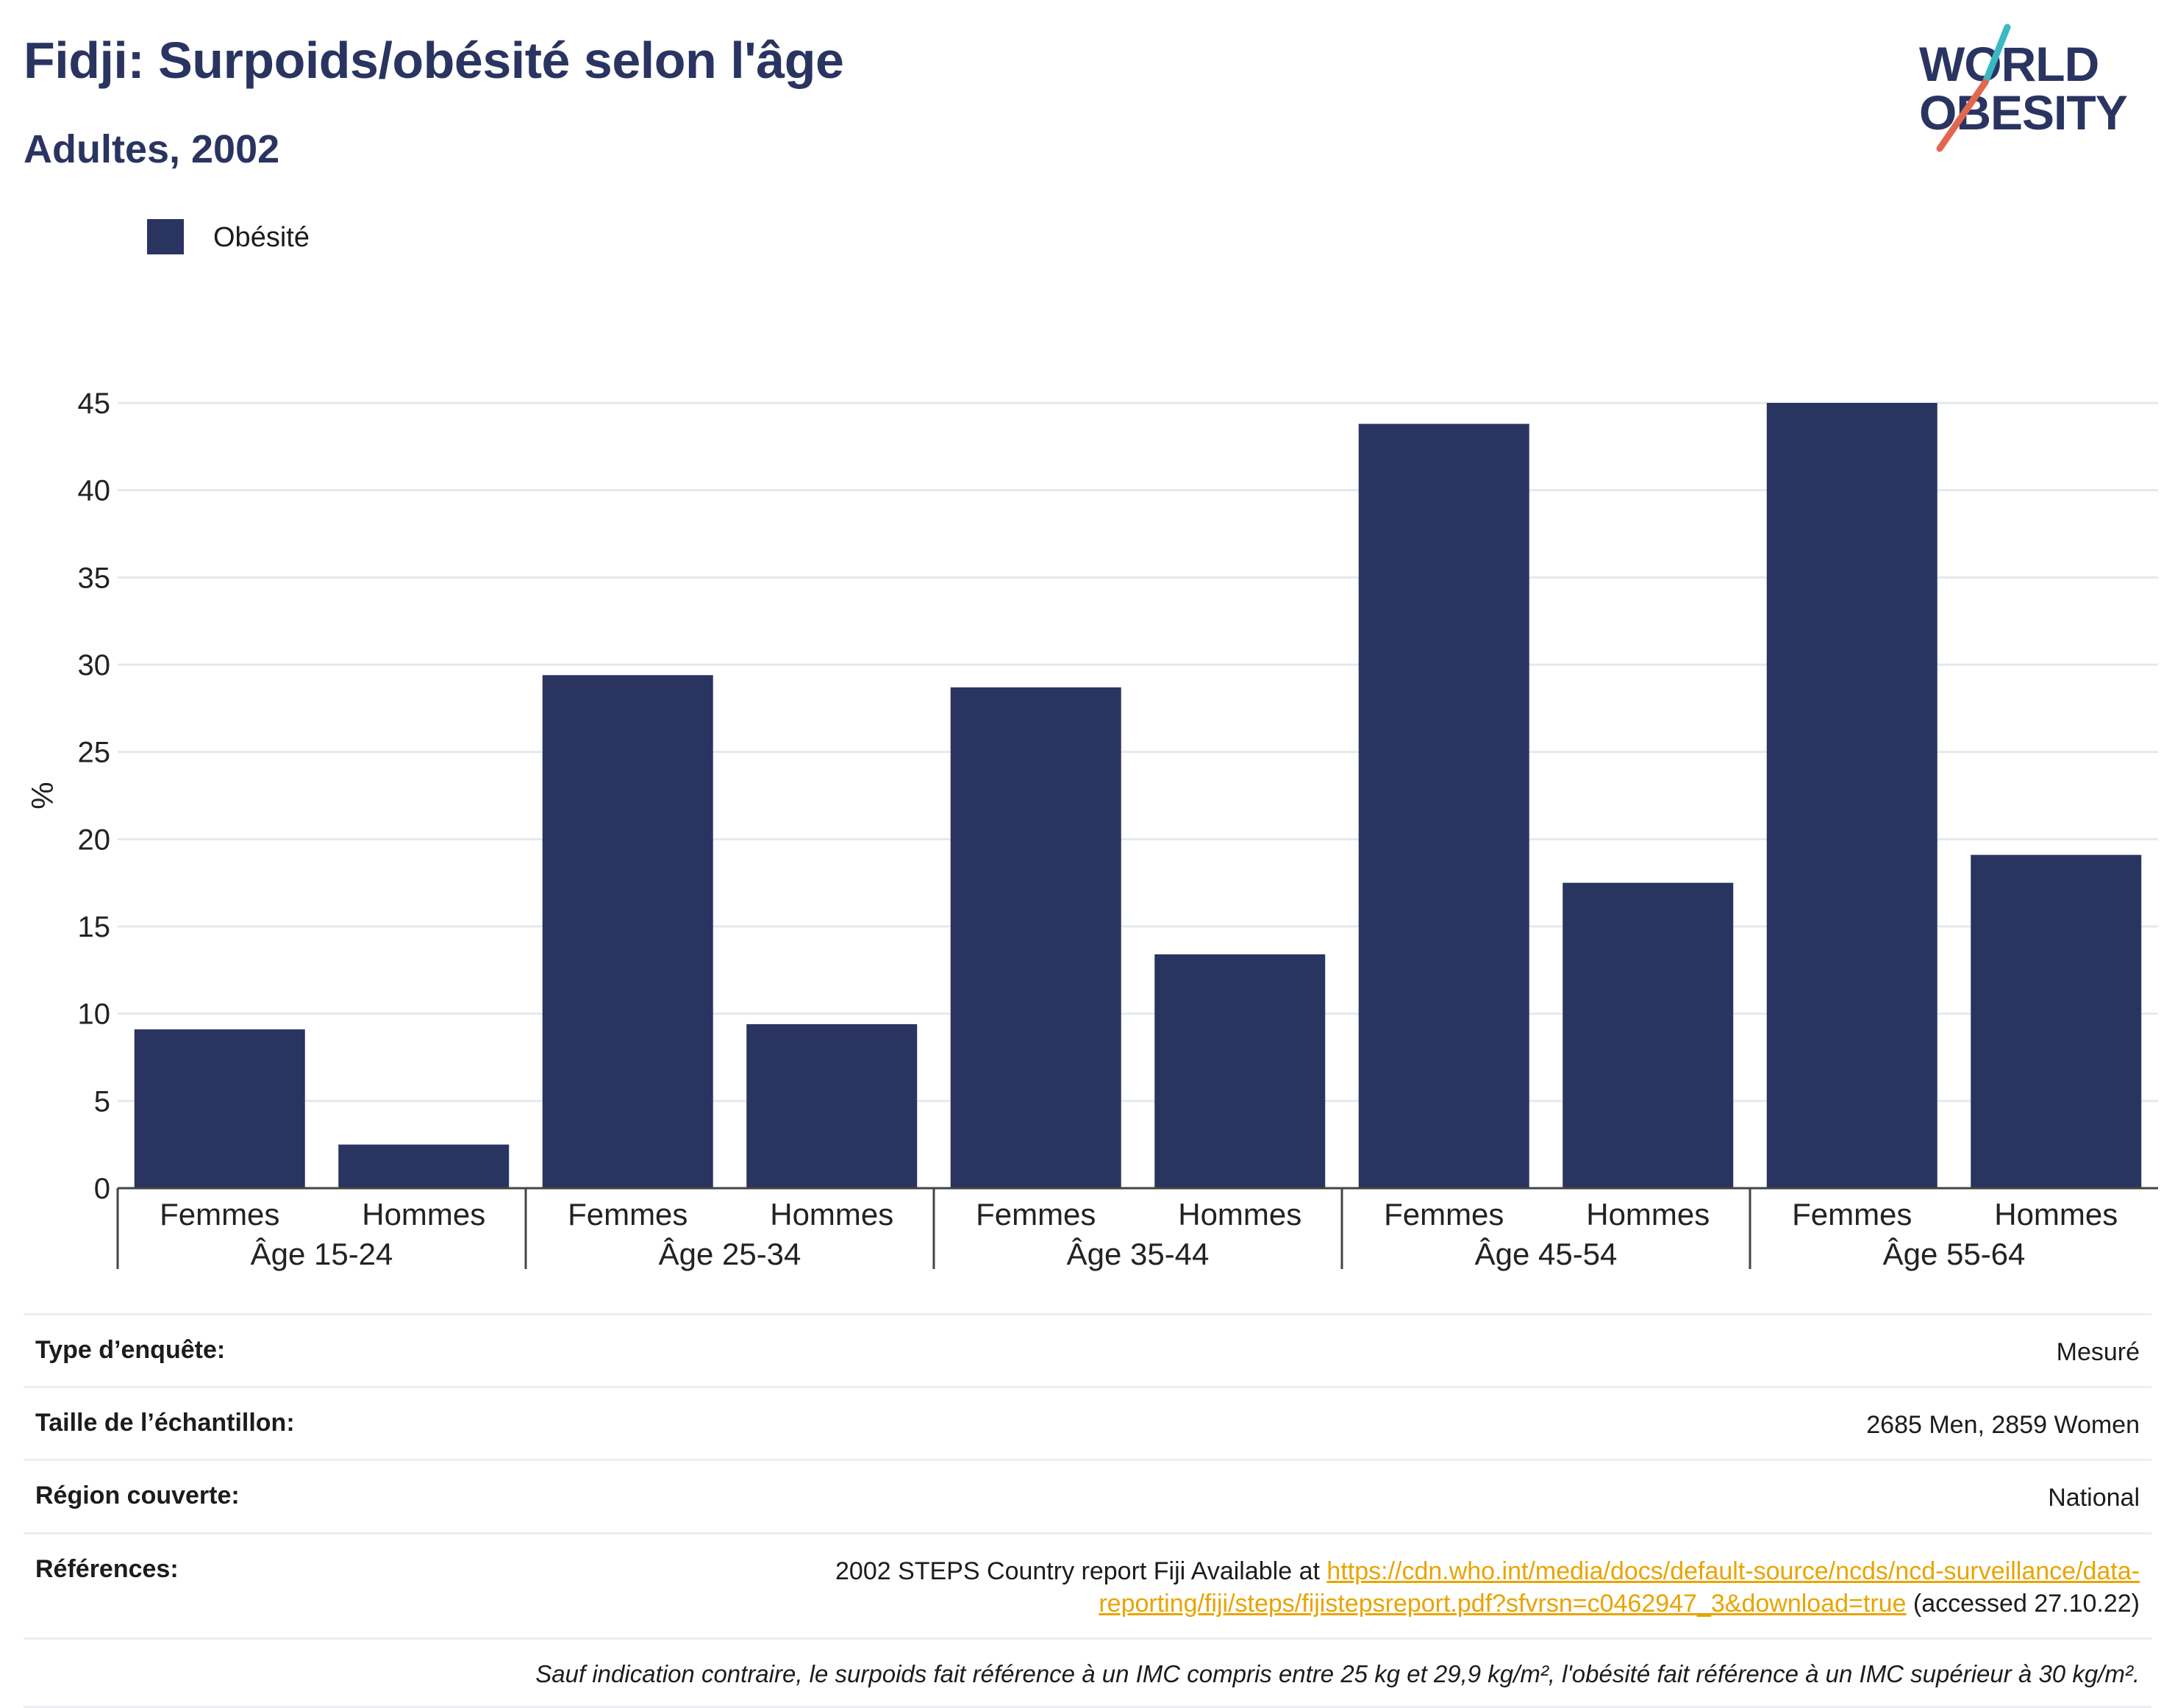  I want to click on y-axis-label: %, so click(43, 795).